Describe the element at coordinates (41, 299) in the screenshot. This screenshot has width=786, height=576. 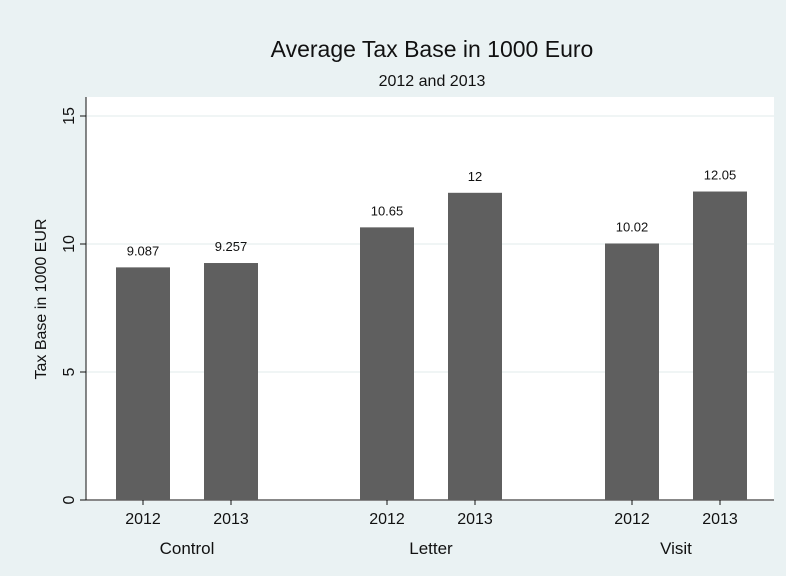
I see `y-axis-title: Tax Base in 1000 EUR` at that location.